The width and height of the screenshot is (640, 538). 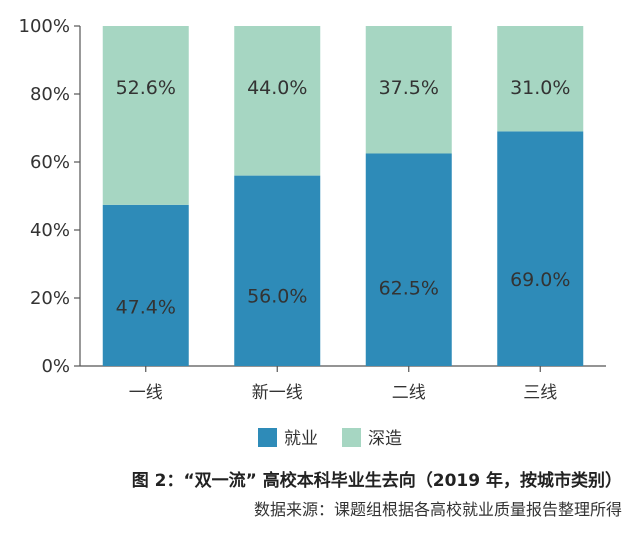 I want to click on figure-caption: 图 2：“双一流” 高校本科毕业生去向（2019 年，按城市类别）, so click(x=376, y=481).